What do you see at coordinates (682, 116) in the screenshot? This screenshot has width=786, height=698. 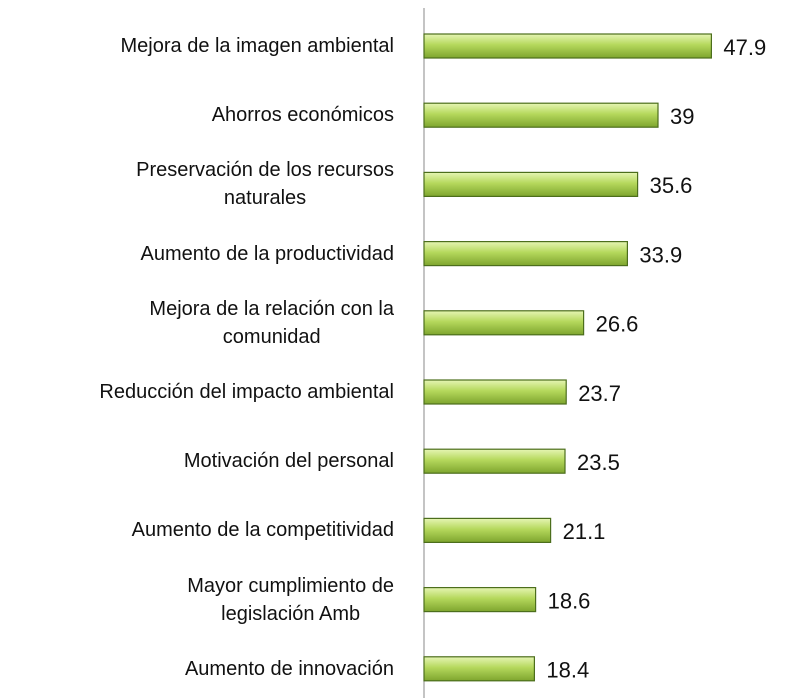 I see `value-label: 39` at bounding box center [682, 116].